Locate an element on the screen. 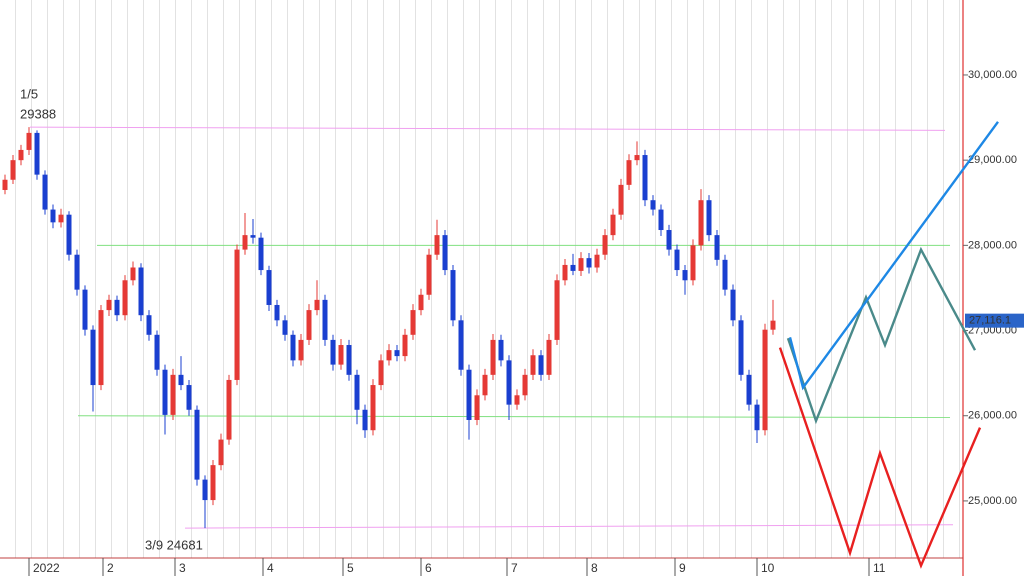  x-tick-label: 9 is located at coordinates (682, 568).